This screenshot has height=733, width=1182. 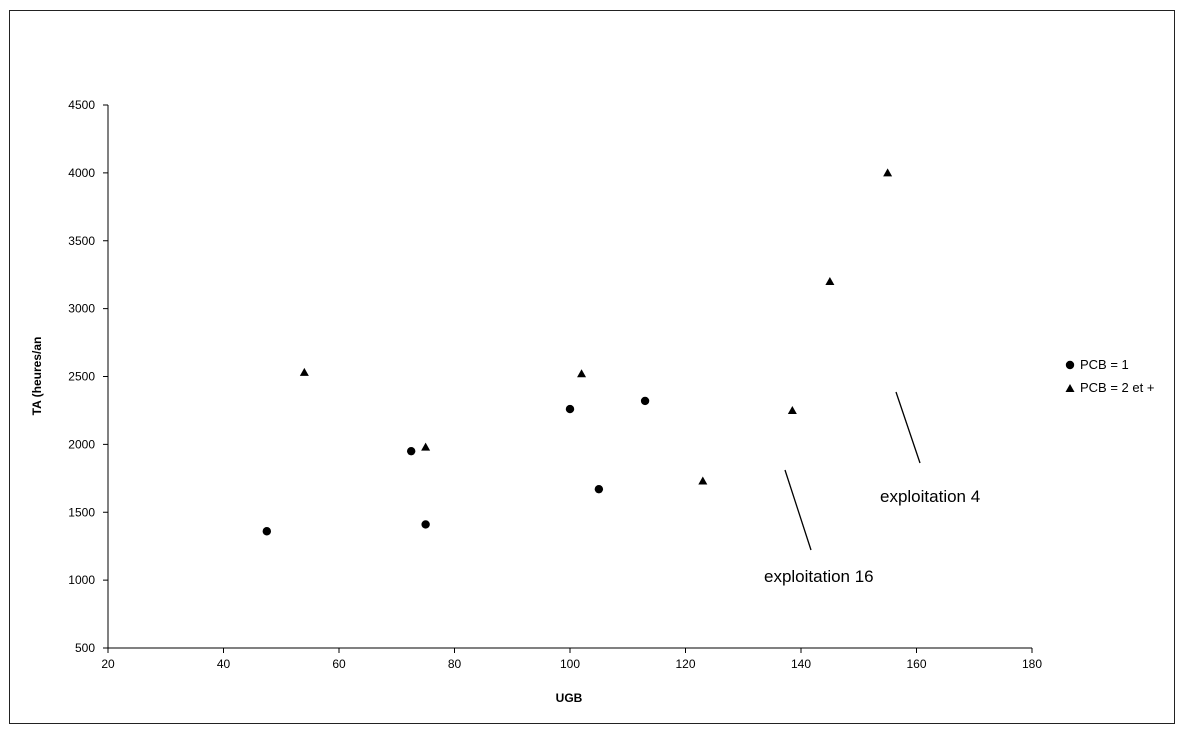 I want to click on x-tick-label: 140, so click(x=801, y=664).